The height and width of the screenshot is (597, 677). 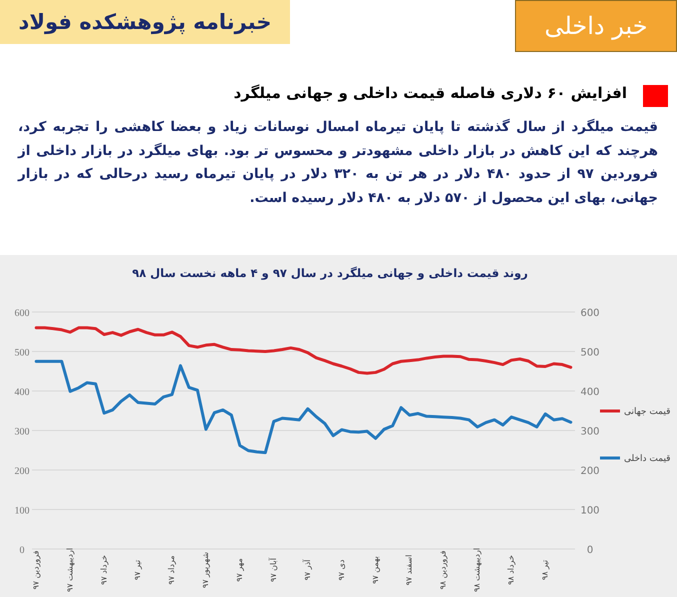 What do you see at coordinates (590, 353) in the screenshot?
I see `y2-tick-label: 500` at bounding box center [590, 353].